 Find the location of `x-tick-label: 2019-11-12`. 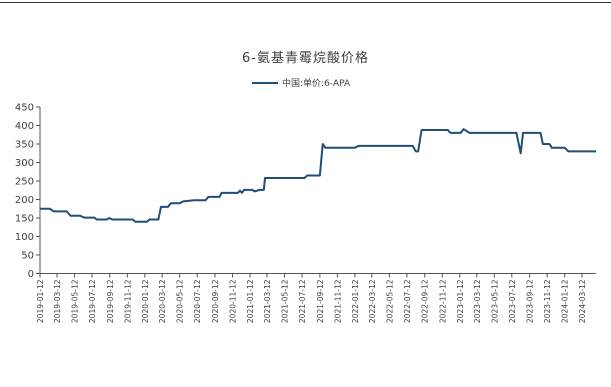

x-tick-label: 2019-11-12 is located at coordinates (127, 301).